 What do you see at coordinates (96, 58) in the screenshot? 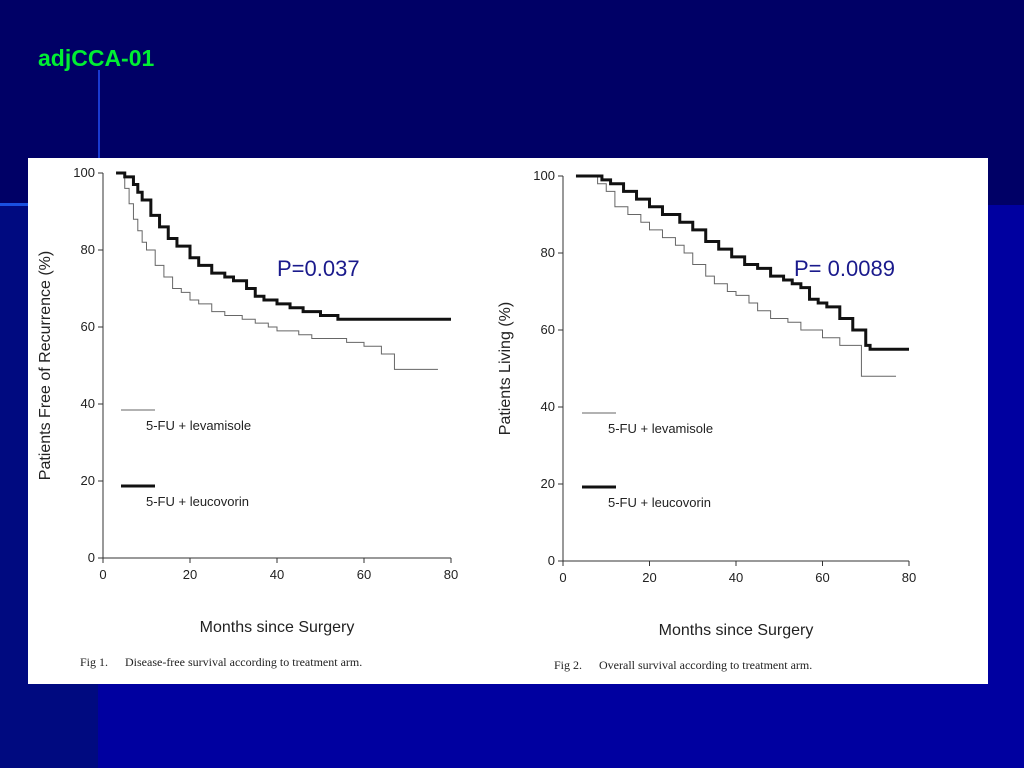
I see `slide-title: adjCCA-01` at bounding box center [96, 58].